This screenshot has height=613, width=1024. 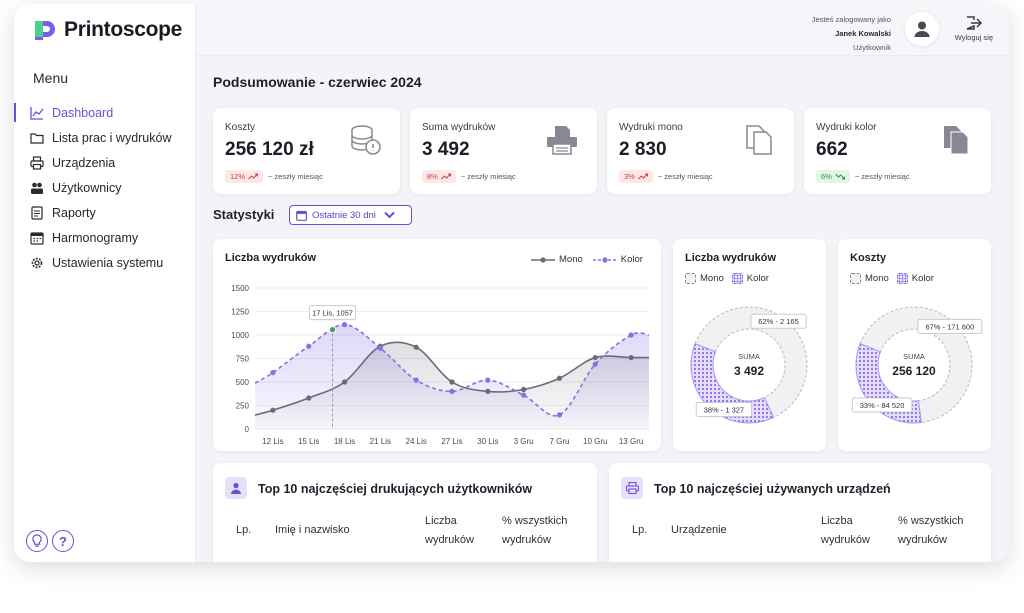 What do you see at coordinates (240, 335) in the screenshot?
I see `y-tick-label: 1000` at bounding box center [240, 335].